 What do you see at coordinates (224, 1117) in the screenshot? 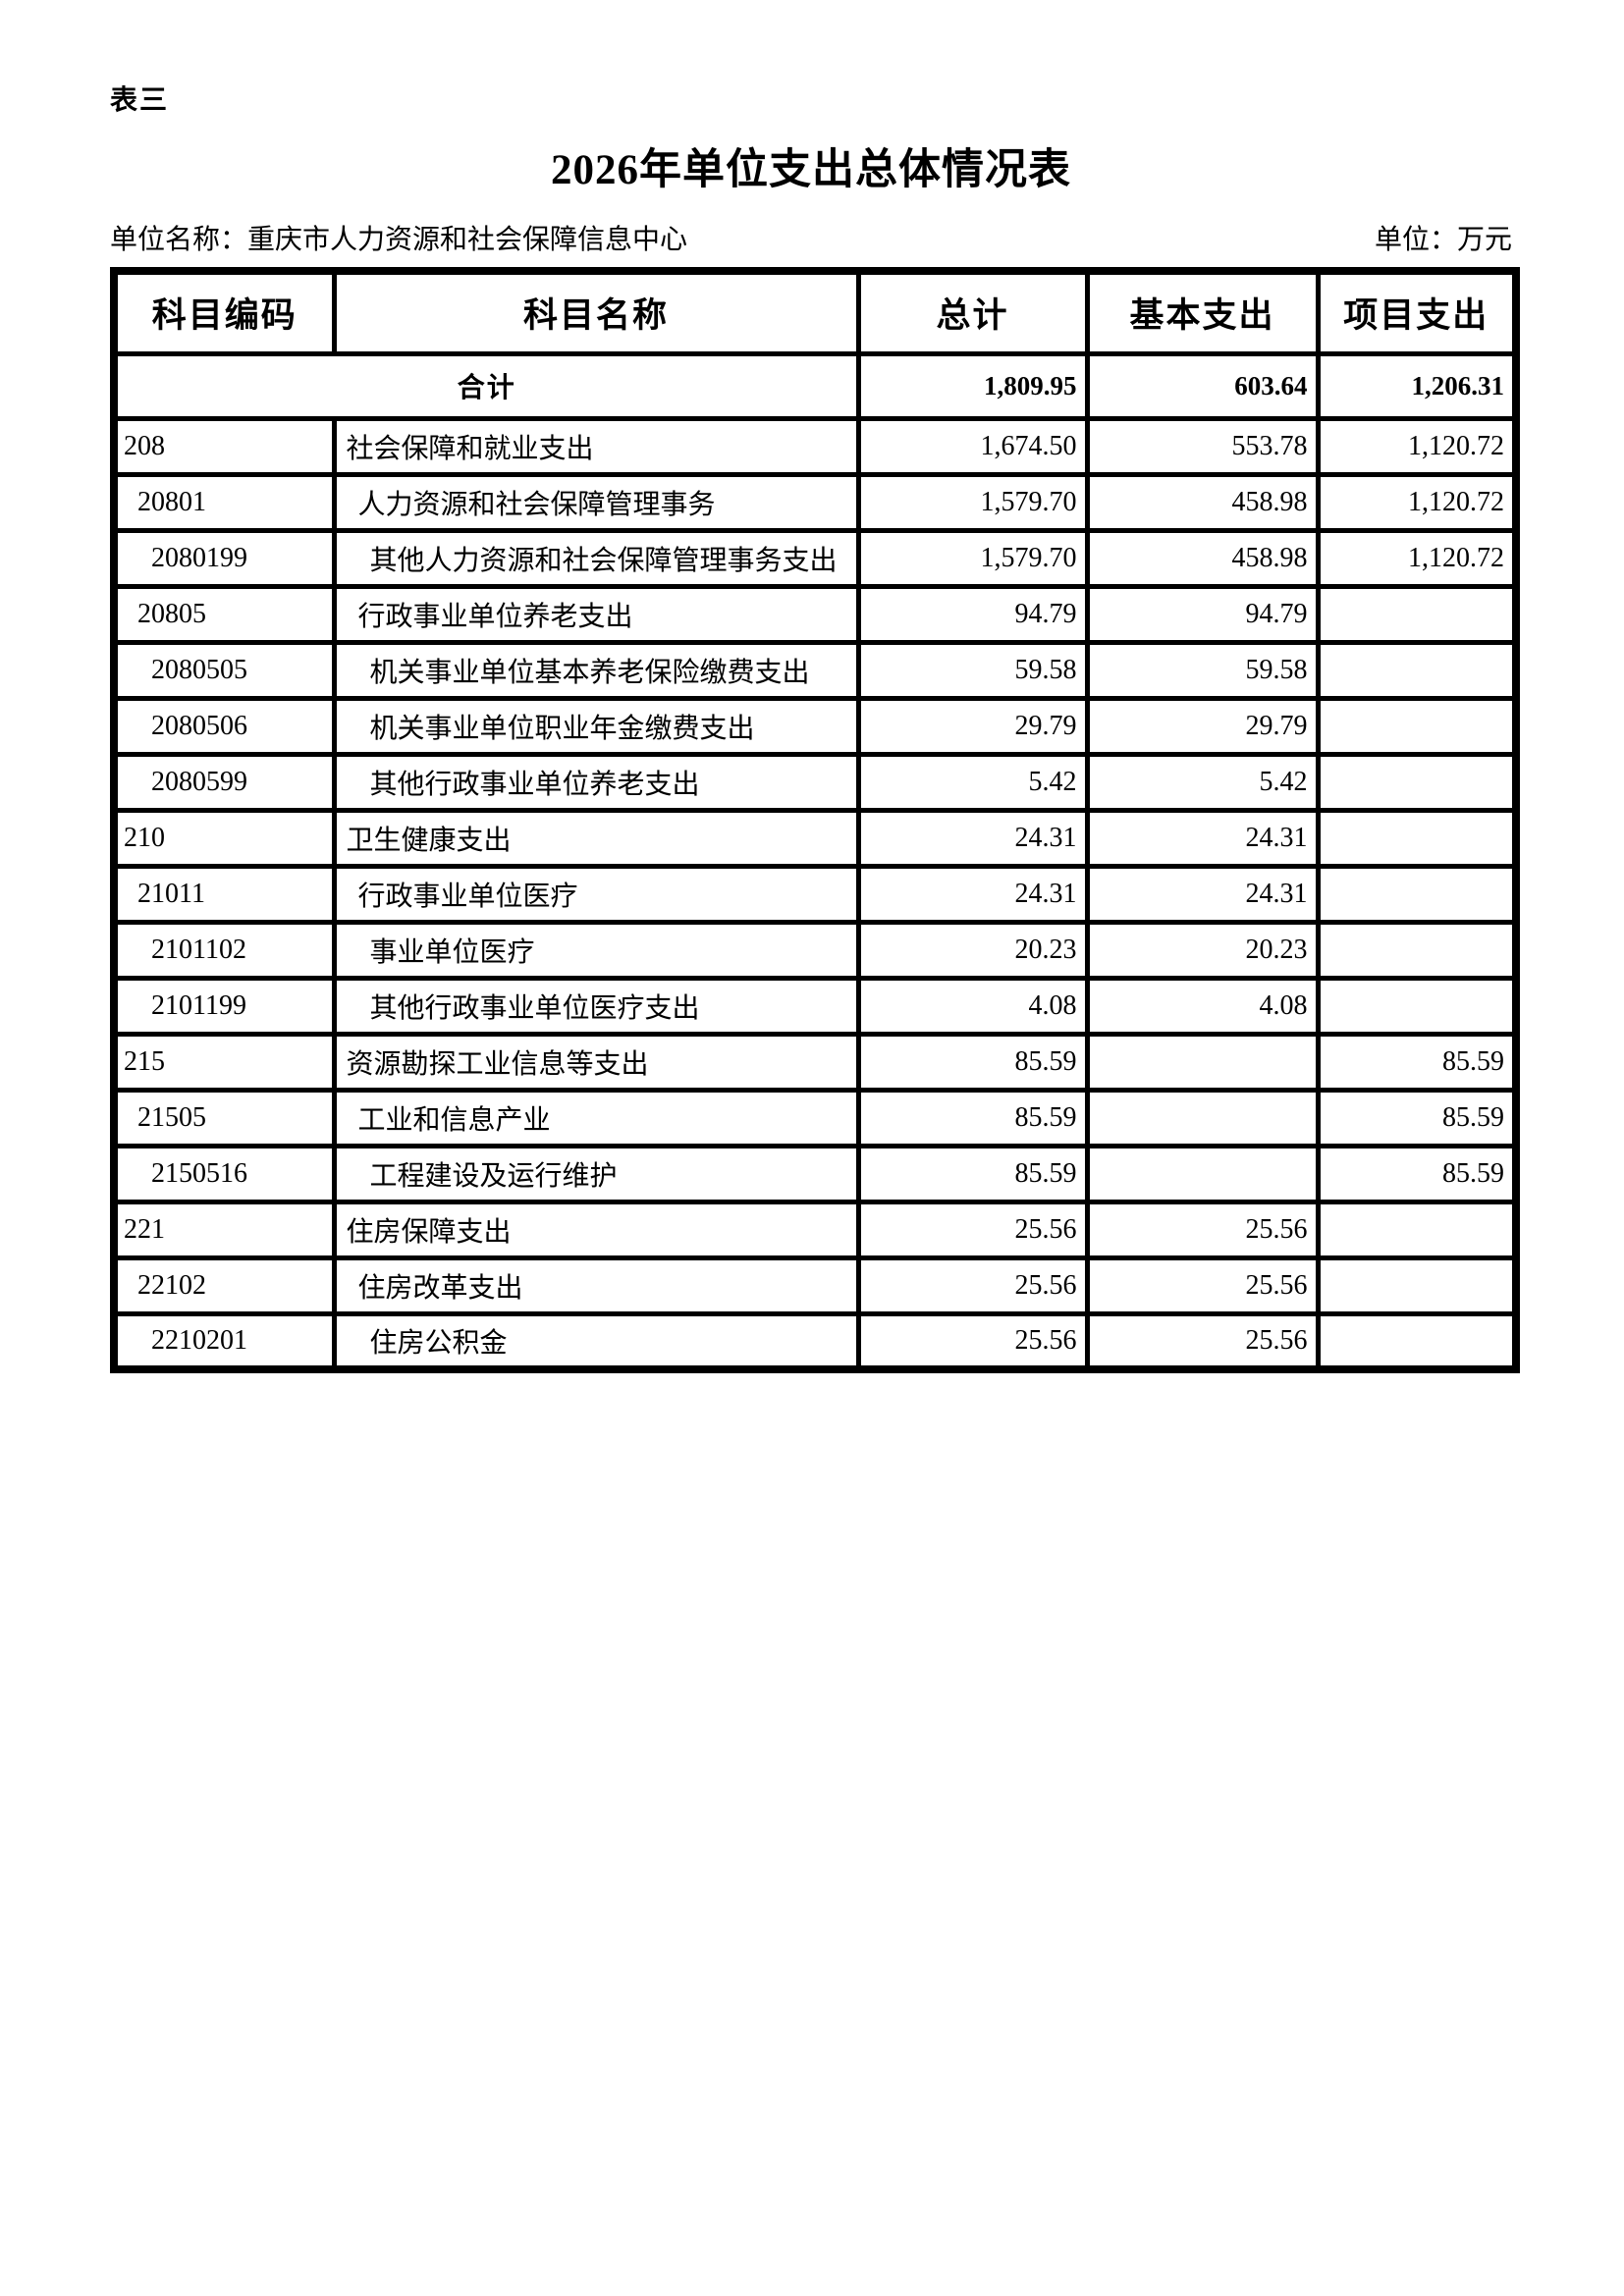
I see `code-cell: 21505` at bounding box center [224, 1117].